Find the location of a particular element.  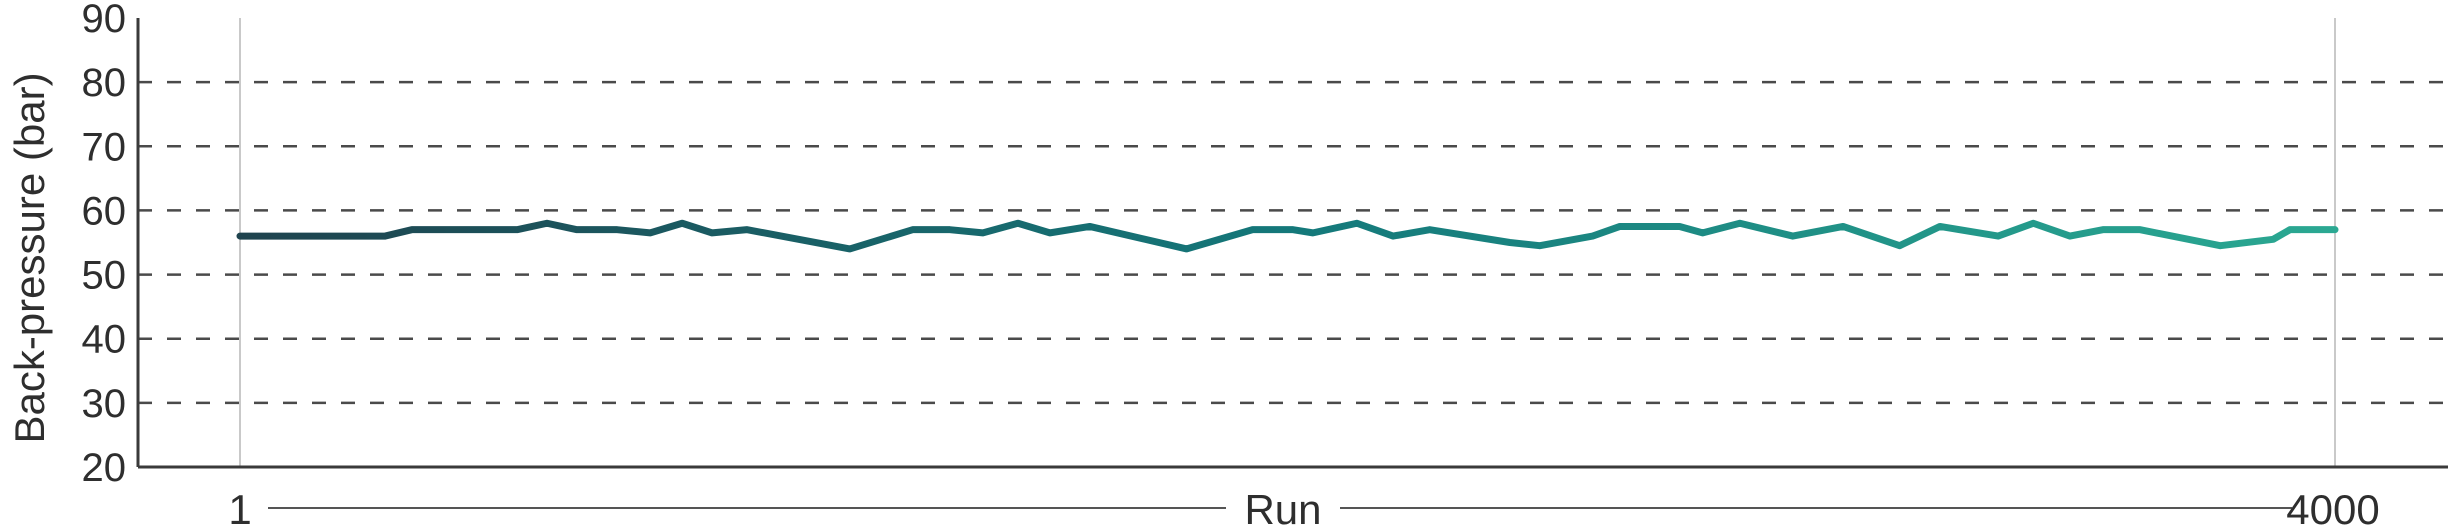

x-axis-end-label: 4000 is located at coordinates (2333, 509).